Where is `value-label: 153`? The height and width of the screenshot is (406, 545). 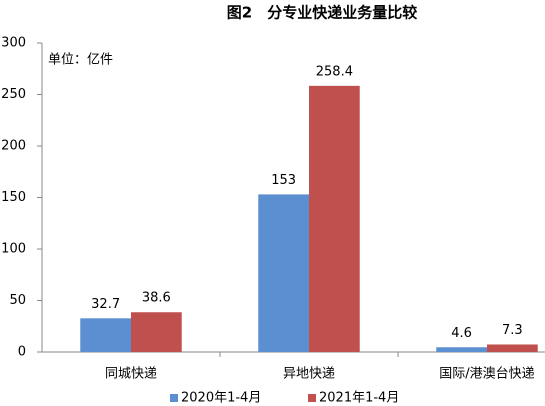 value-label: 153 is located at coordinates (283, 180).